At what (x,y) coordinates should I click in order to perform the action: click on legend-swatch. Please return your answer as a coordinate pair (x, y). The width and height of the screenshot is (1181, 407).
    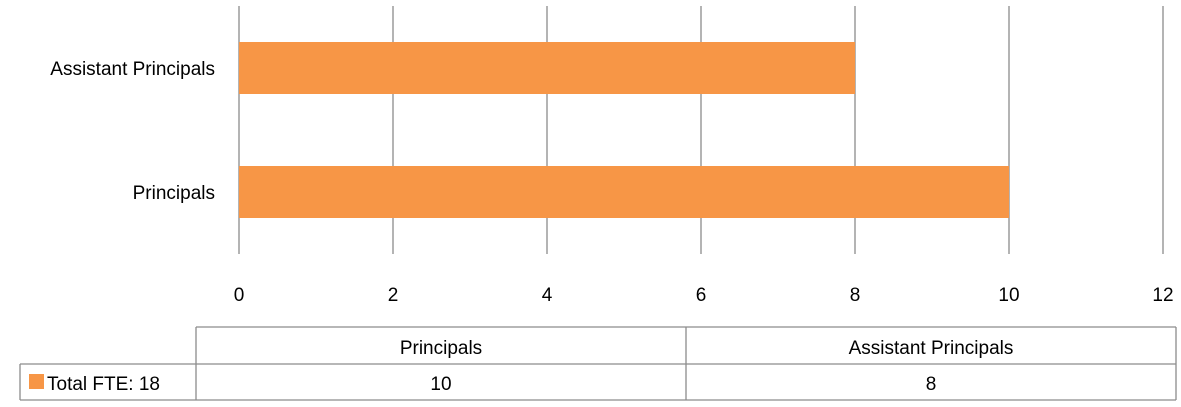
    Looking at the image, I should click on (36, 381).